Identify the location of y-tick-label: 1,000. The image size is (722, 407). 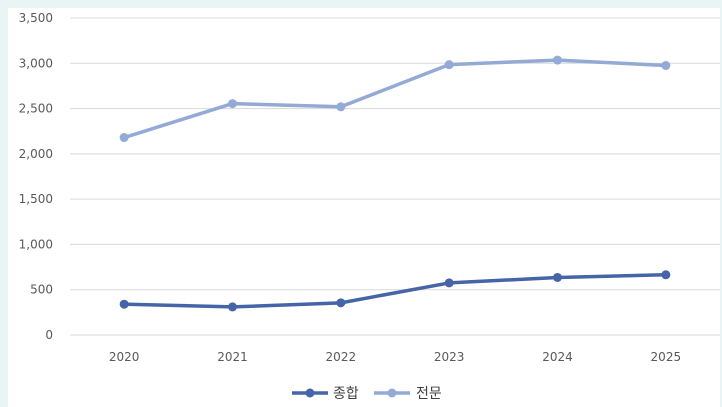
(36, 244).